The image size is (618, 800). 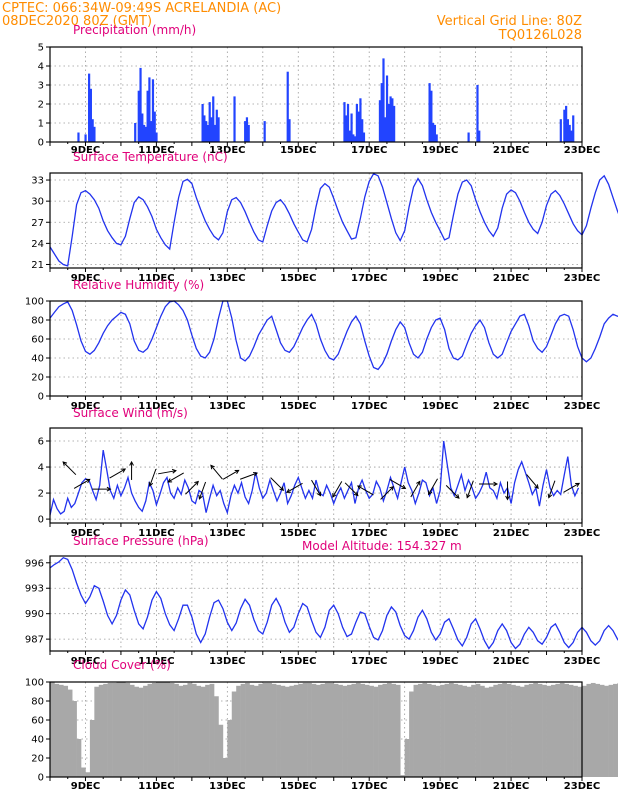 What do you see at coordinates (34, 563) in the screenshot?
I see `y-tick-label: 996` at bounding box center [34, 563].